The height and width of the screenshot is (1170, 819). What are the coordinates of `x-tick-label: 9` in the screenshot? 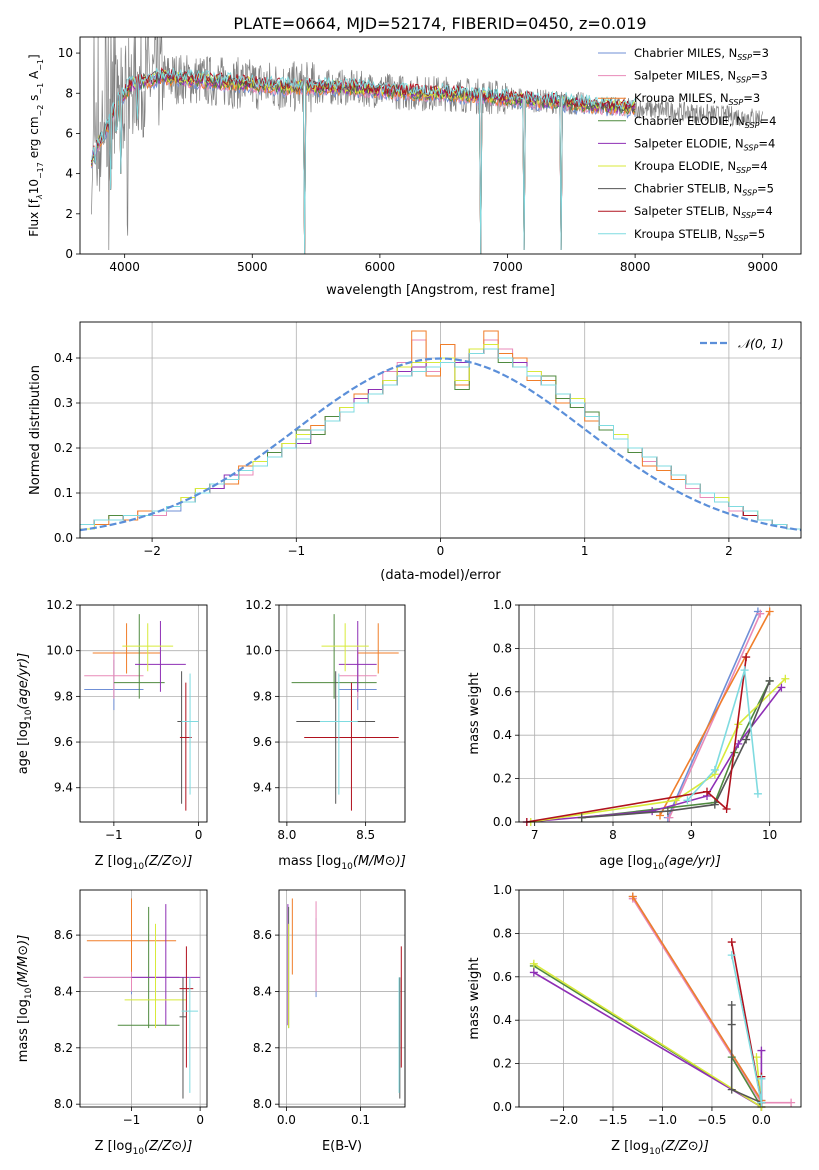 It's located at (692, 835).